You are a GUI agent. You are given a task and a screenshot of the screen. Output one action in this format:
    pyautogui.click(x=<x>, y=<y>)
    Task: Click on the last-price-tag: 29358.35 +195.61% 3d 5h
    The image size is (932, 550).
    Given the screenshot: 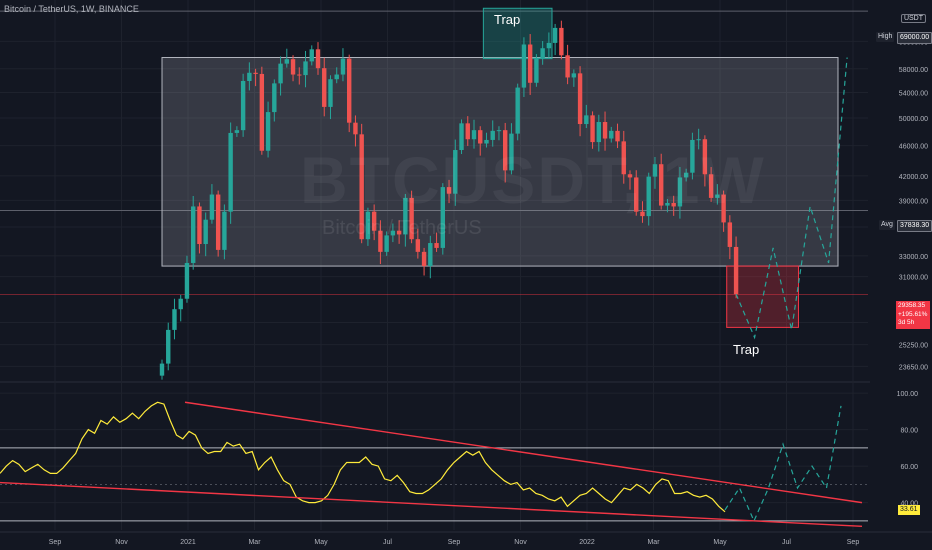 What is the action you would take?
    pyautogui.click(x=913, y=315)
    